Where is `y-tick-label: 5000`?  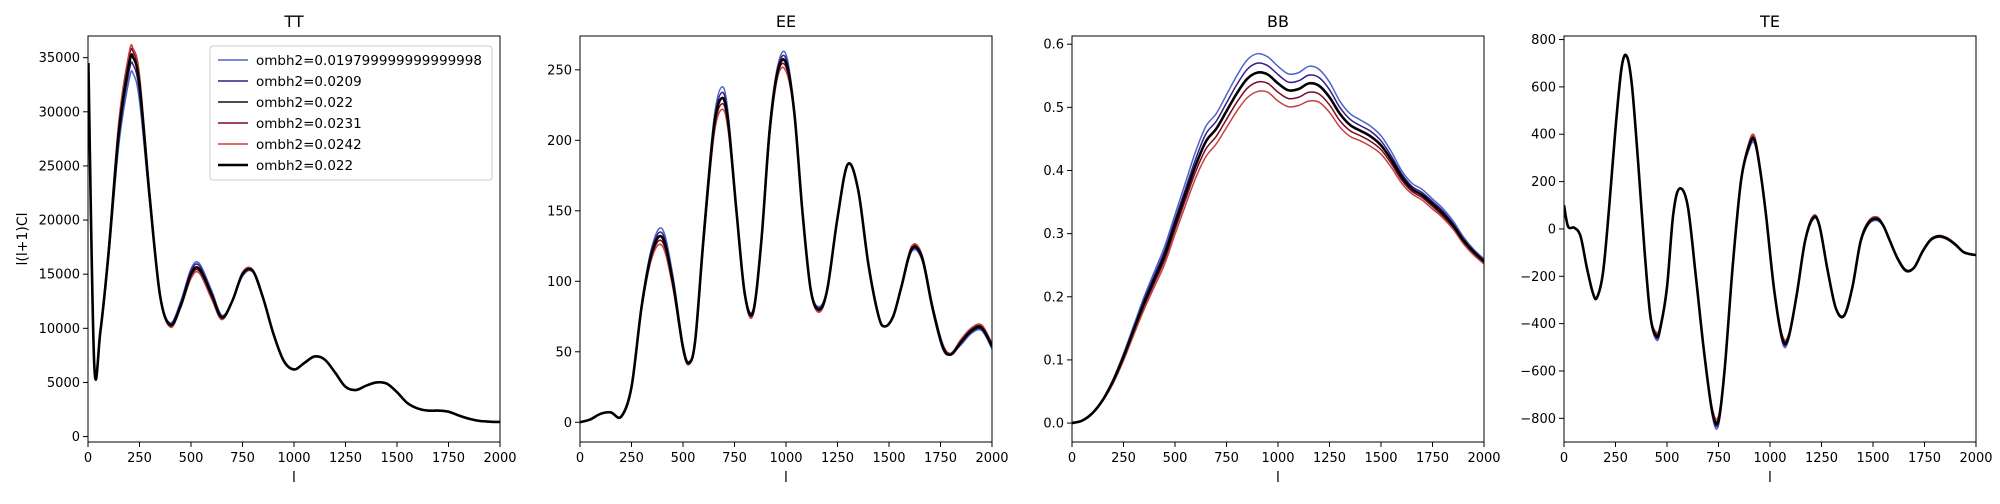 y-tick-label: 5000 is located at coordinates (63, 383).